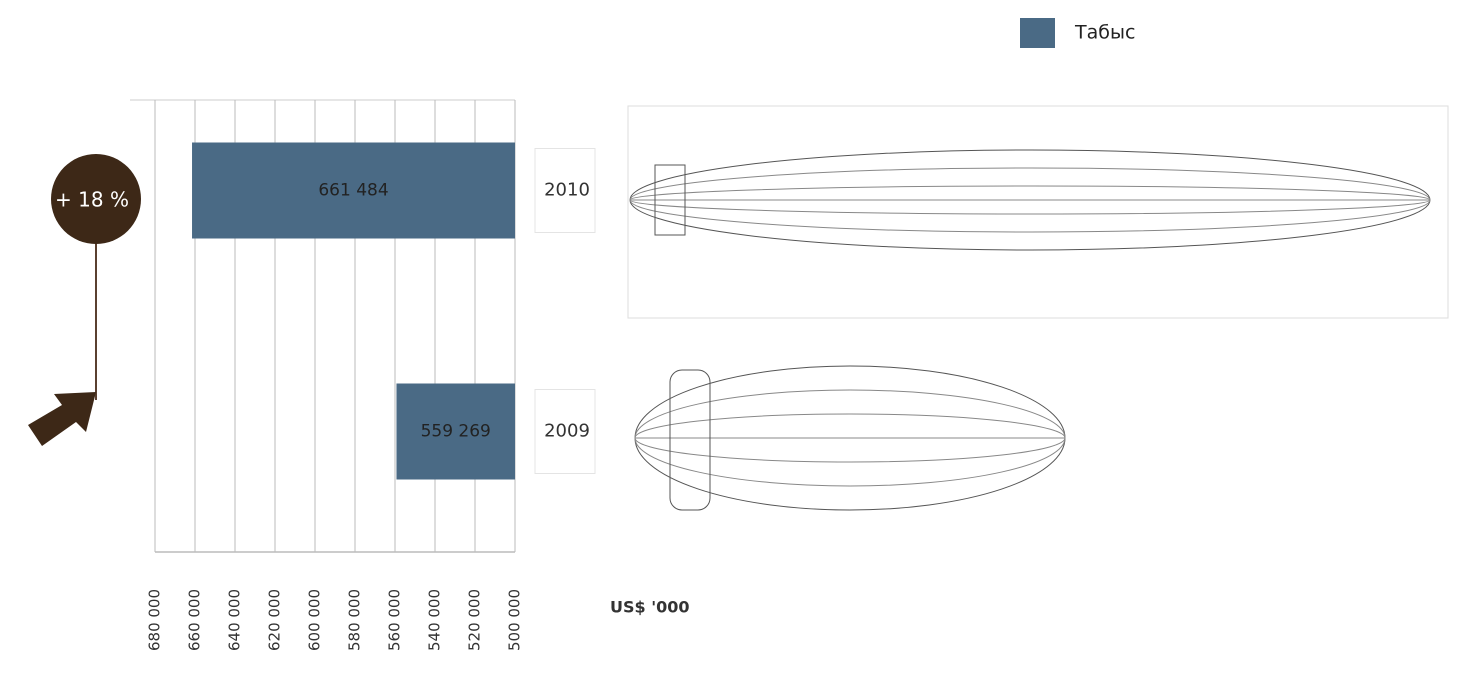  What do you see at coordinates (155, 620) in the screenshot?
I see `x-tick-label: 680 000` at bounding box center [155, 620].